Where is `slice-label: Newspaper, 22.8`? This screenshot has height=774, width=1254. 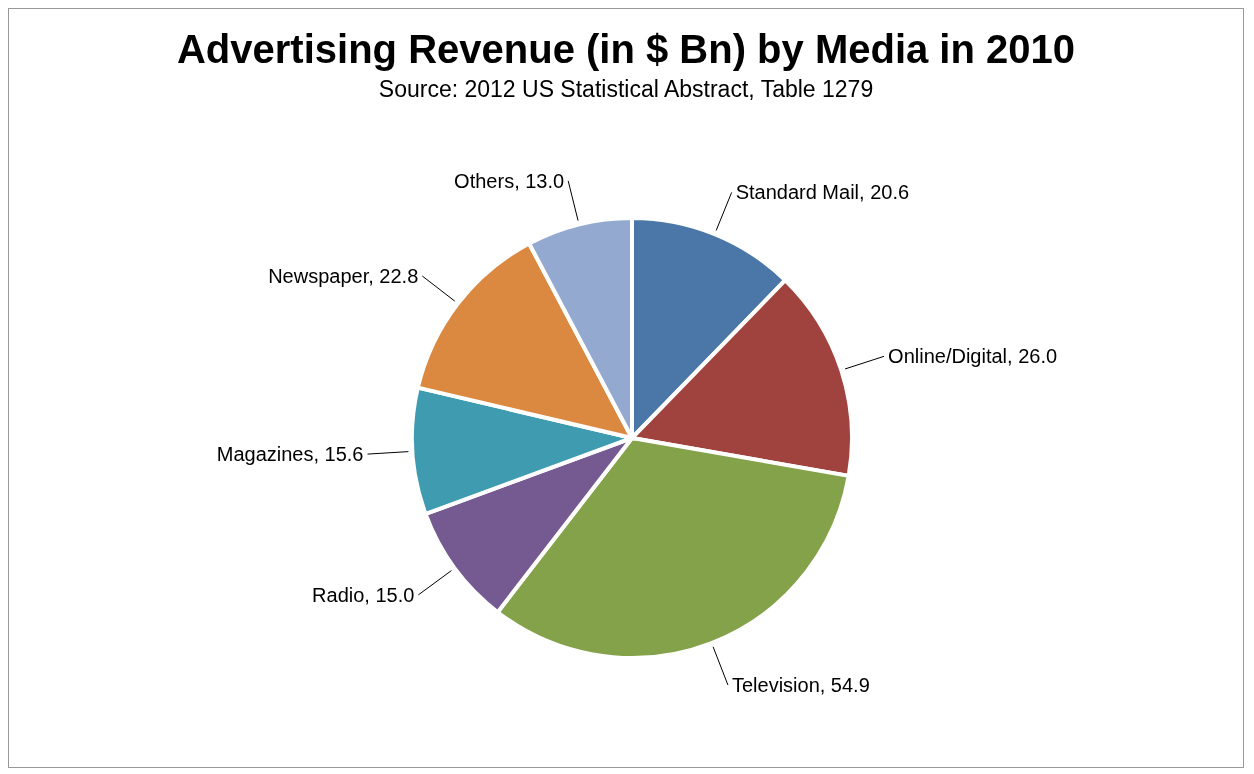
slice-label: Newspaper, 22.8 is located at coordinates (343, 276).